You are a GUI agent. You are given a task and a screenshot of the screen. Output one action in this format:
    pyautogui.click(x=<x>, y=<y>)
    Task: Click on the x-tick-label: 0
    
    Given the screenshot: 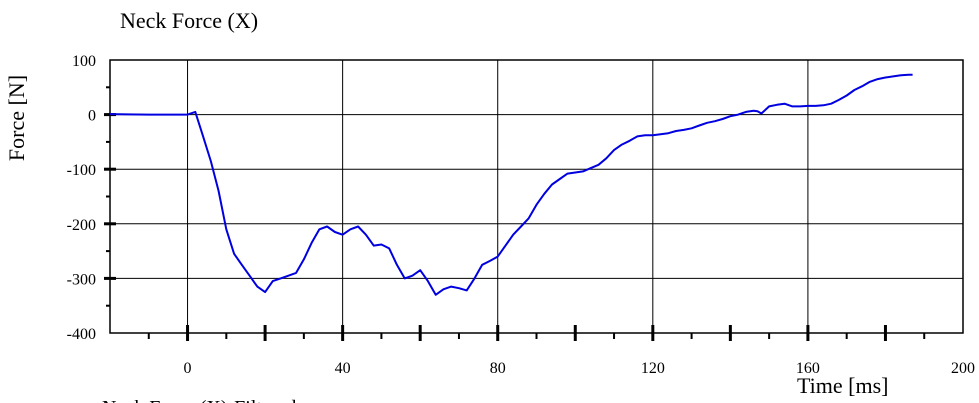 What is the action you would take?
    pyautogui.click(x=188, y=368)
    